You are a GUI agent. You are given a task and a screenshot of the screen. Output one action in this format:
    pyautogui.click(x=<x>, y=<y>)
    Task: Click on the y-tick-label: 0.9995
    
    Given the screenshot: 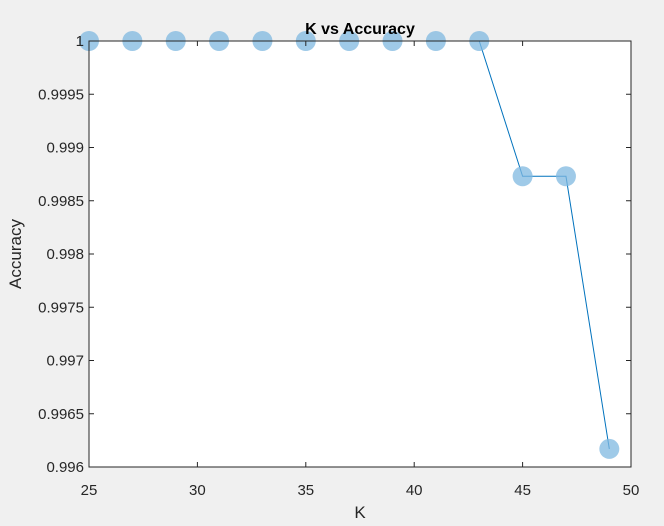 What is the action you would take?
    pyautogui.click(x=61, y=94)
    